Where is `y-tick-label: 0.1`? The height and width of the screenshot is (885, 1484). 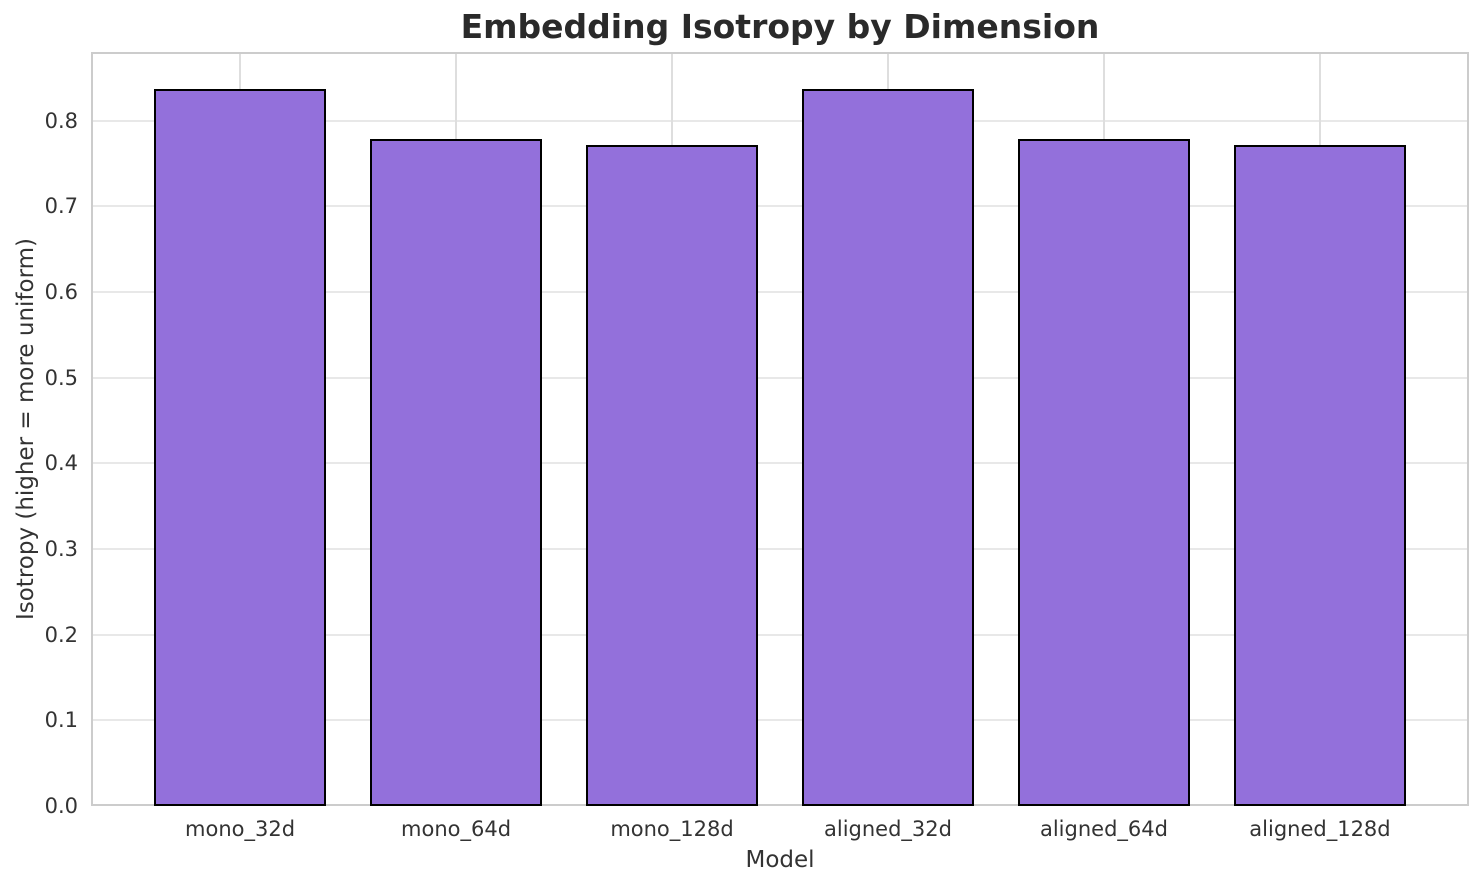
y-tick-label: 0.1 is located at coordinates (61, 720).